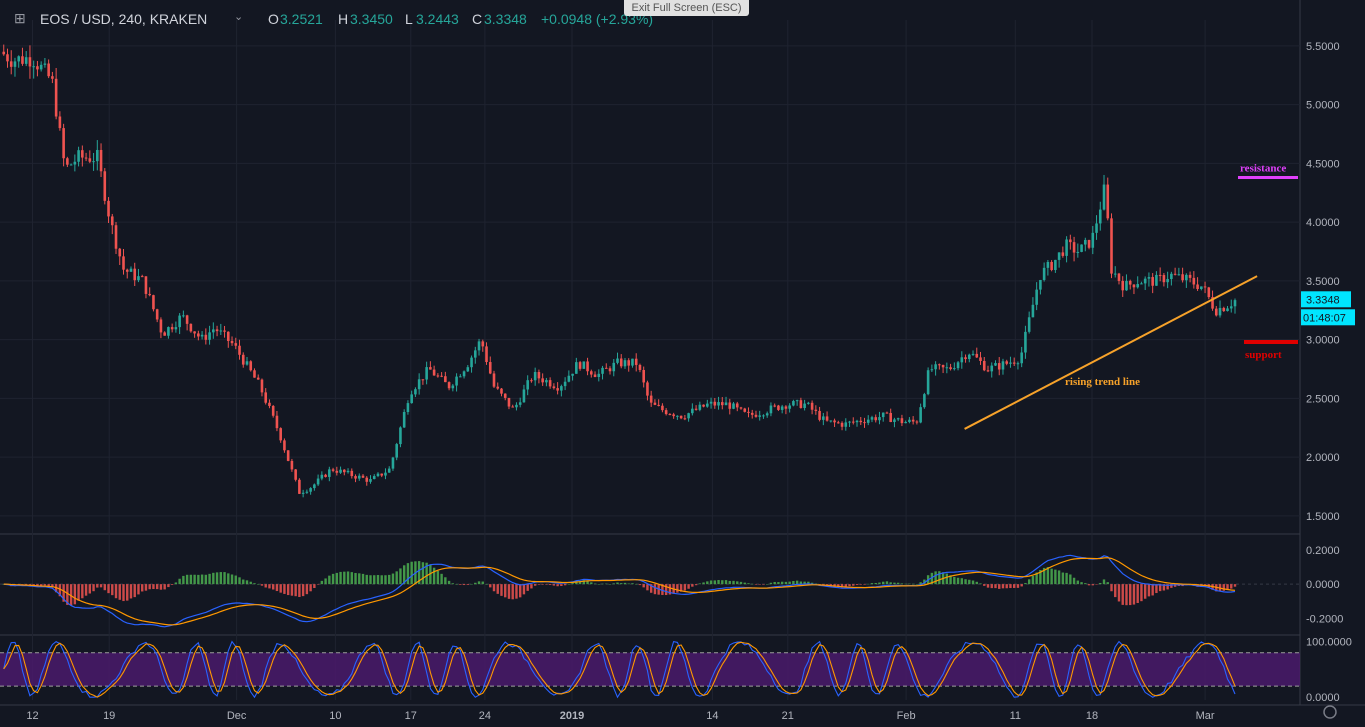  I want to click on last-price-tag, so click(1326, 299).